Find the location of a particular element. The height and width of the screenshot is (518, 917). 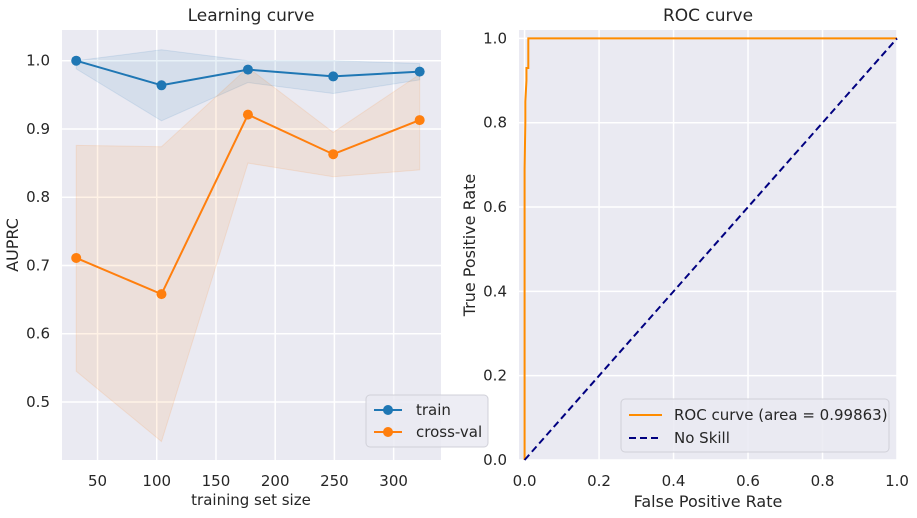

roc-title: ROC curve is located at coordinates (708, 16).